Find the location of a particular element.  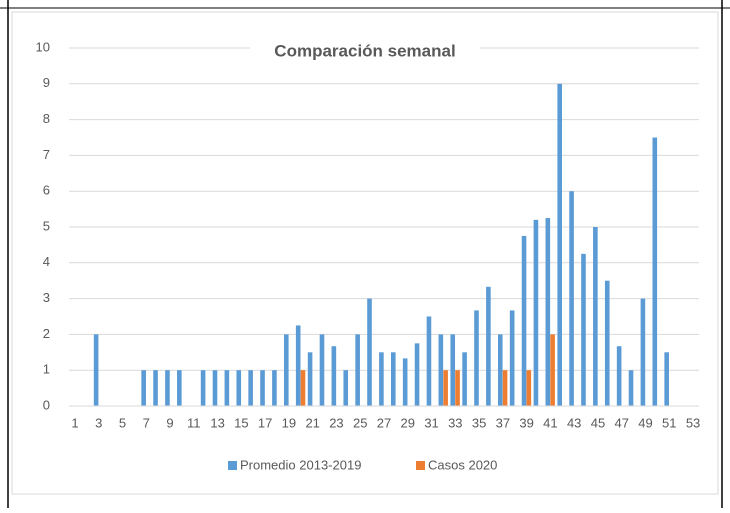

x-tick-label: 31 is located at coordinates (431, 422).